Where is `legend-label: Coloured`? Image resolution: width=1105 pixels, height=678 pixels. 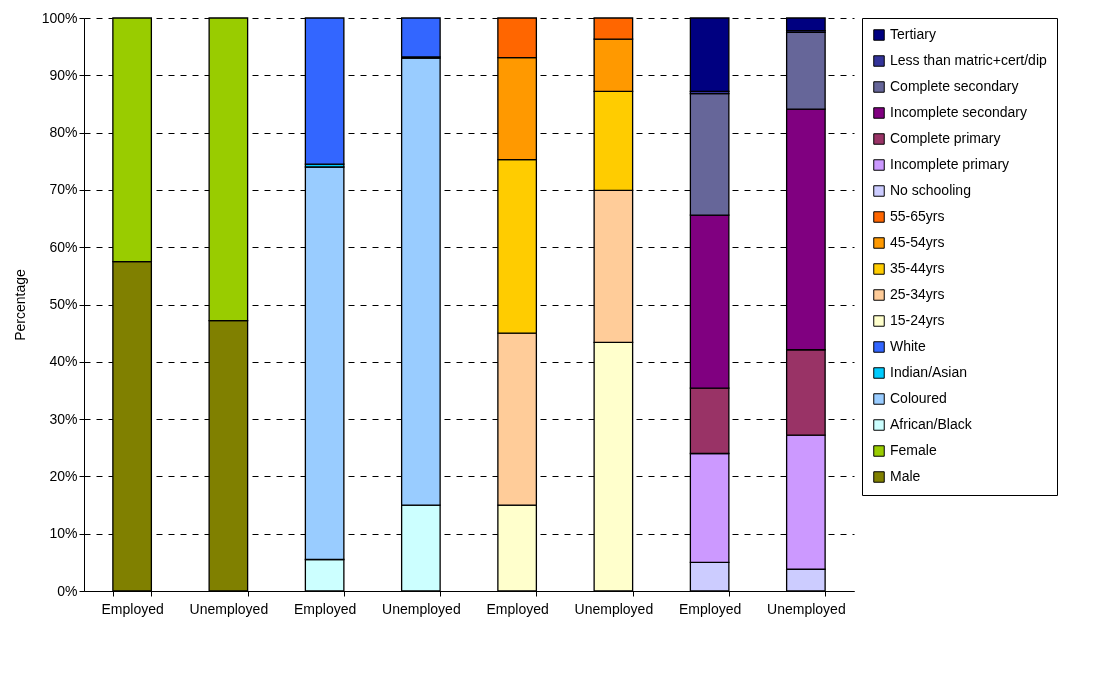 legend-label: Coloured is located at coordinates (918, 398).